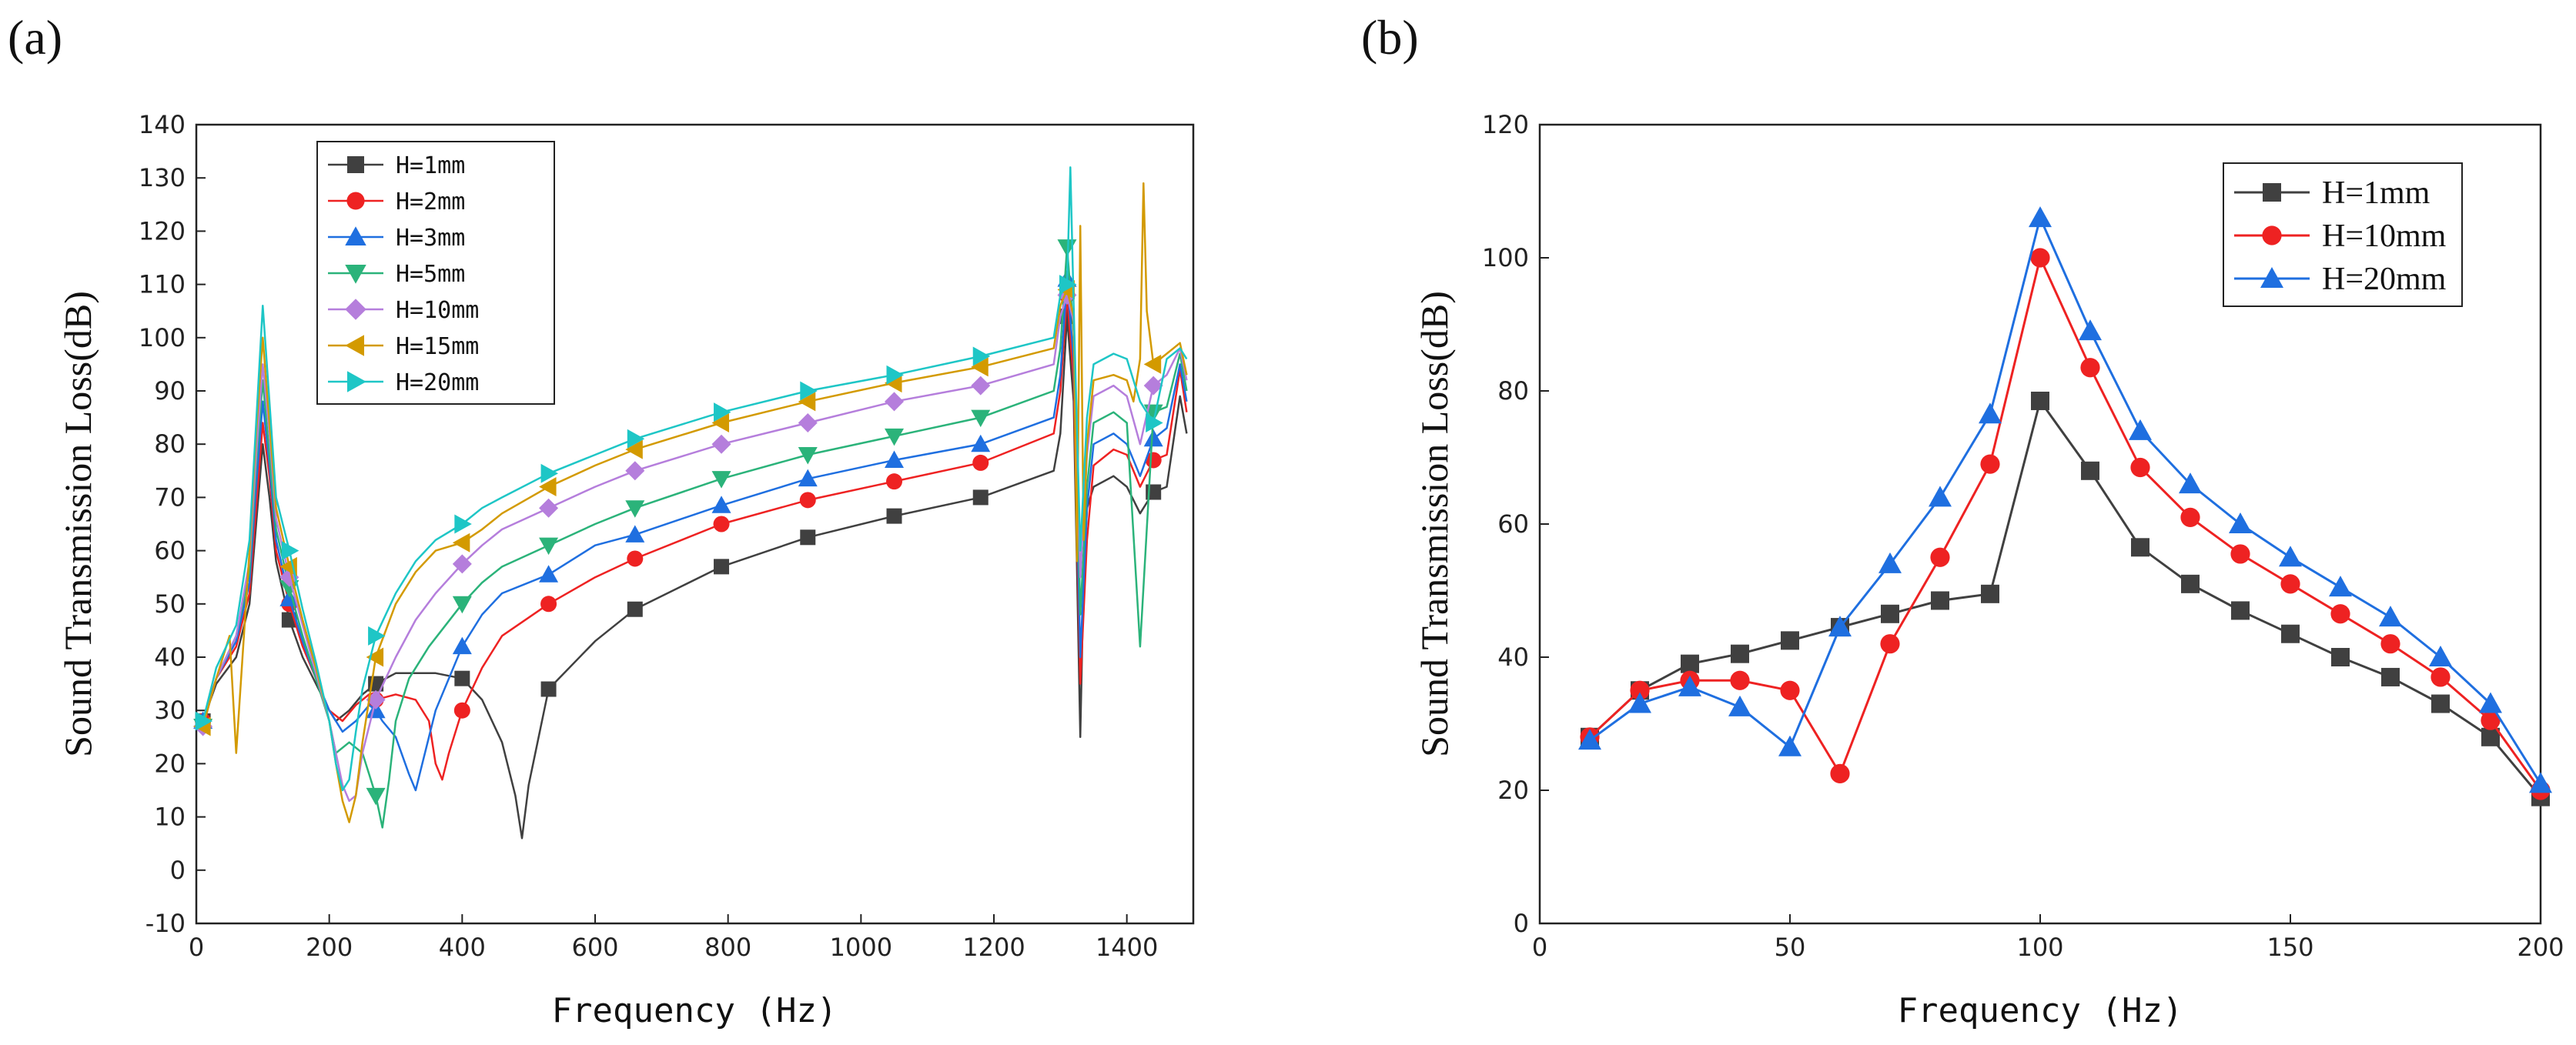 This screenshot has width=2576, height=1045. Describe the element at coordinates (861, 947) in the screenshot. I see `x-tick-label-a: 1000` at that location.